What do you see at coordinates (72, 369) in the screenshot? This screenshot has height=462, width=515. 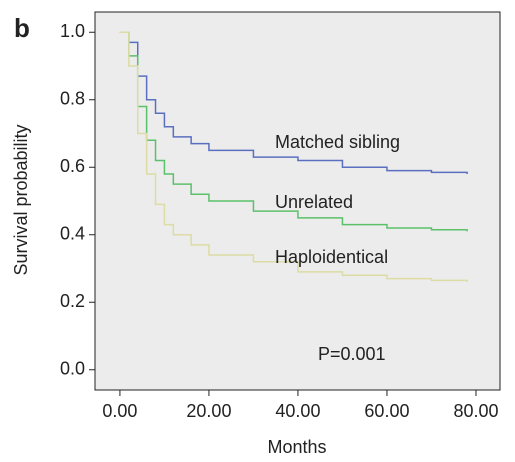 I see `y-tick-label: 0.0` at bounding box center [72, 369].